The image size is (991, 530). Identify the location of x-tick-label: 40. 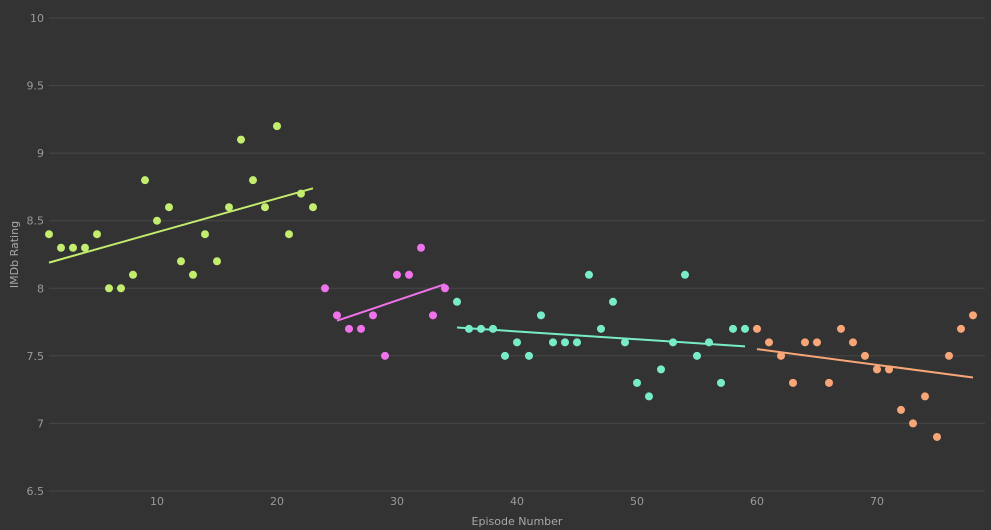
(517, 501).